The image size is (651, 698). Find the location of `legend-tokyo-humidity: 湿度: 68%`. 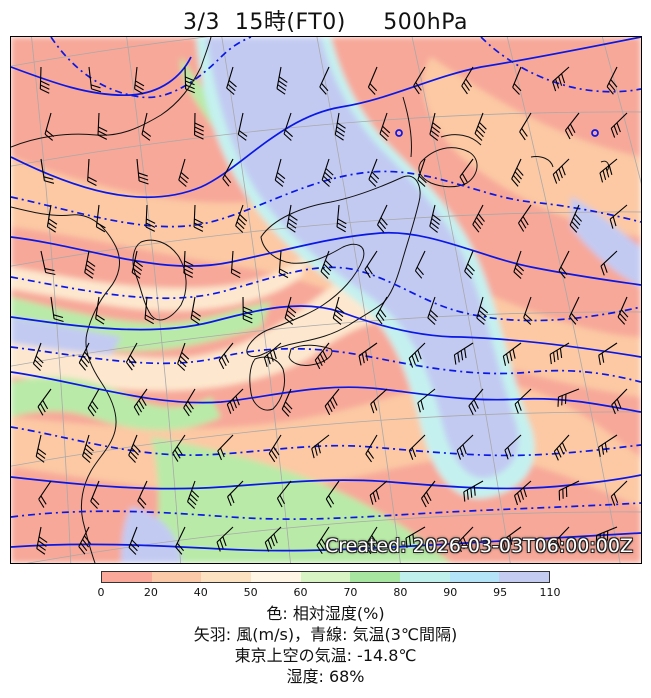

legend-tokyo-humidity: 湿度: 68% is located at coordinates (325, 676).